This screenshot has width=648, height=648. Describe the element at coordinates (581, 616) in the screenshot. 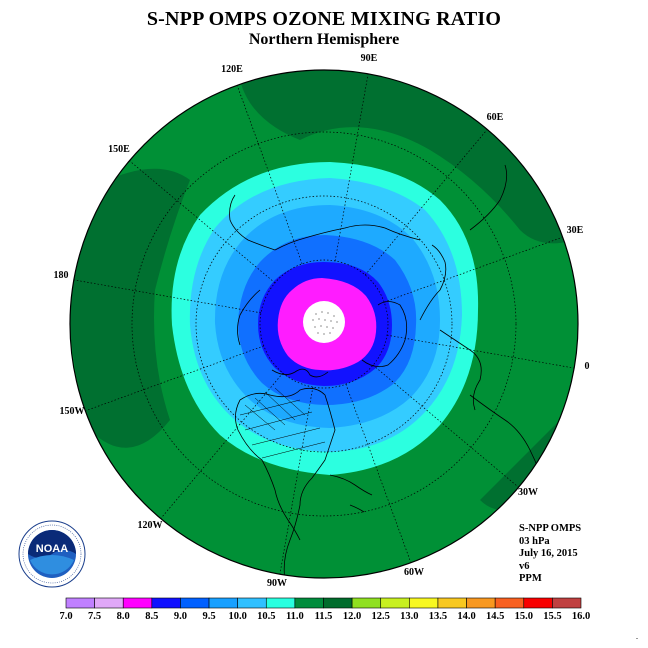

I see `colorbar-tick-label: 16.0` at that location.